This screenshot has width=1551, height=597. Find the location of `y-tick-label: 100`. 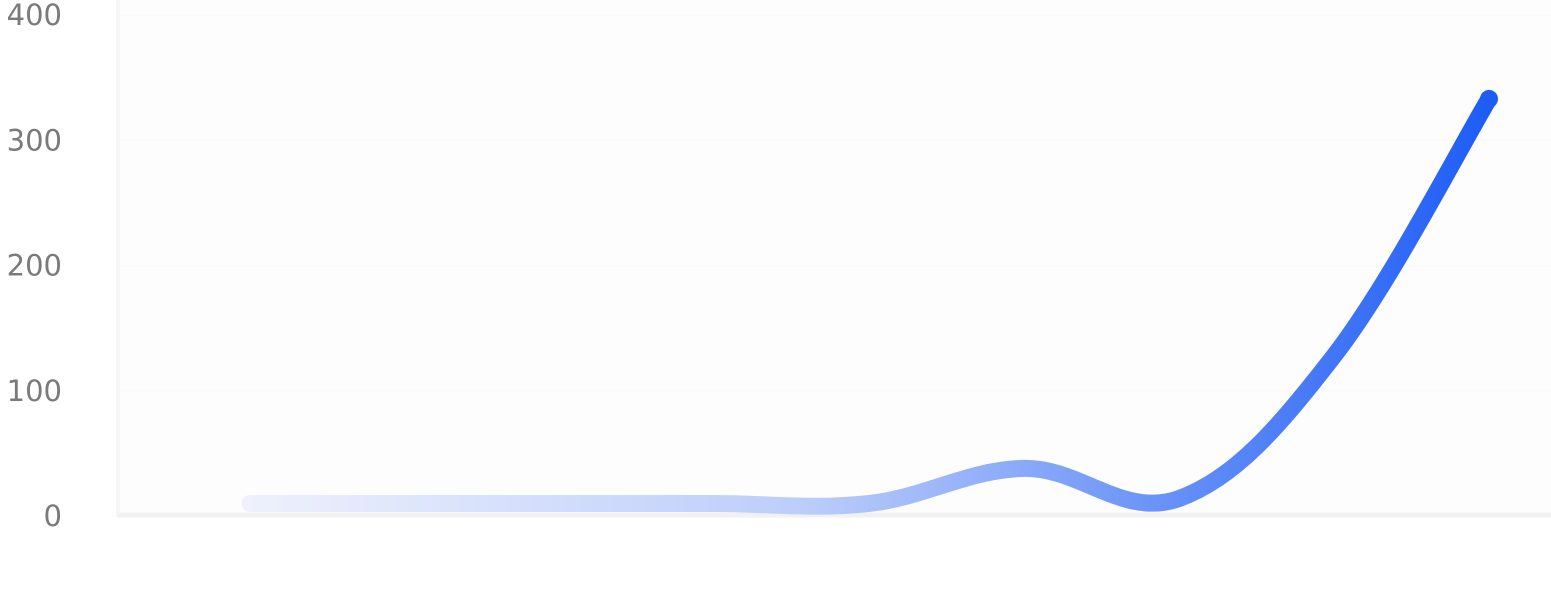

y-tick-label: 100 is located at coordinates (34, 391).